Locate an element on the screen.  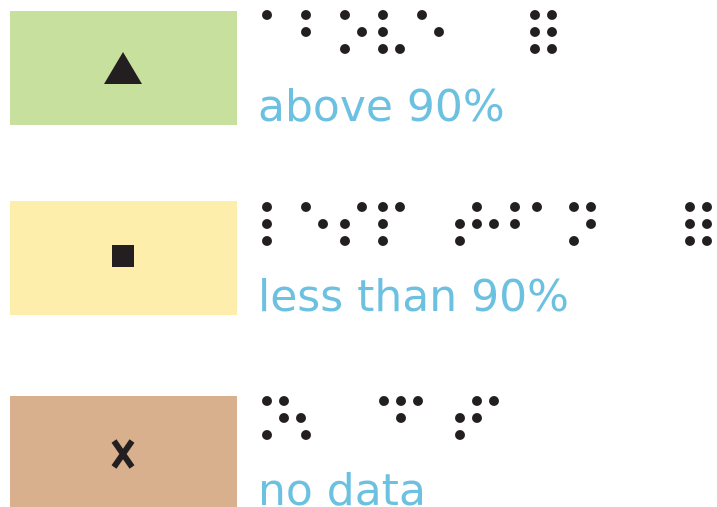
x-stroke is located at coordinates (123, 454).